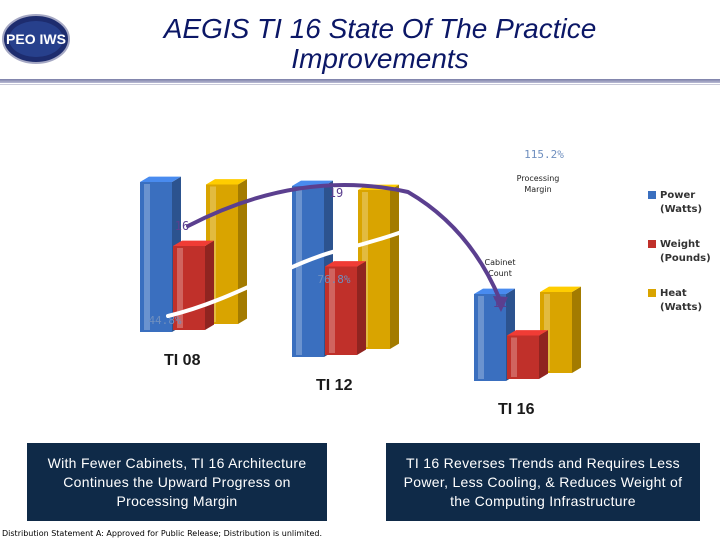  Describe the element at coordinates (543, 354) in the screenshot. I see `bar-ti-16-weight-pounds-side` at that location.